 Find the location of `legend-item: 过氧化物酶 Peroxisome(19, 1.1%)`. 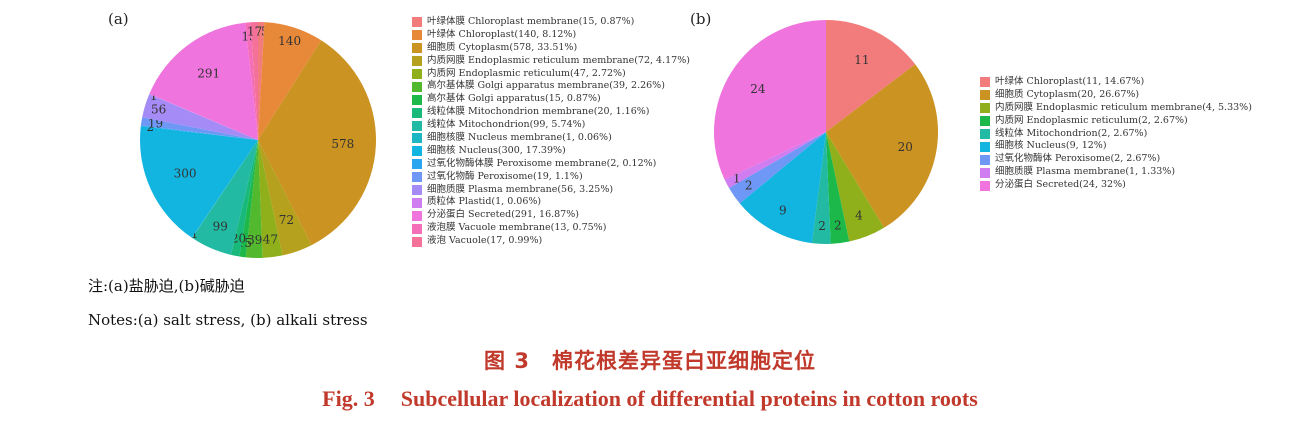

legend-item: 过氧化物酶 Peroxisome(19, 1.1%) is located at coordinates (551, 177).